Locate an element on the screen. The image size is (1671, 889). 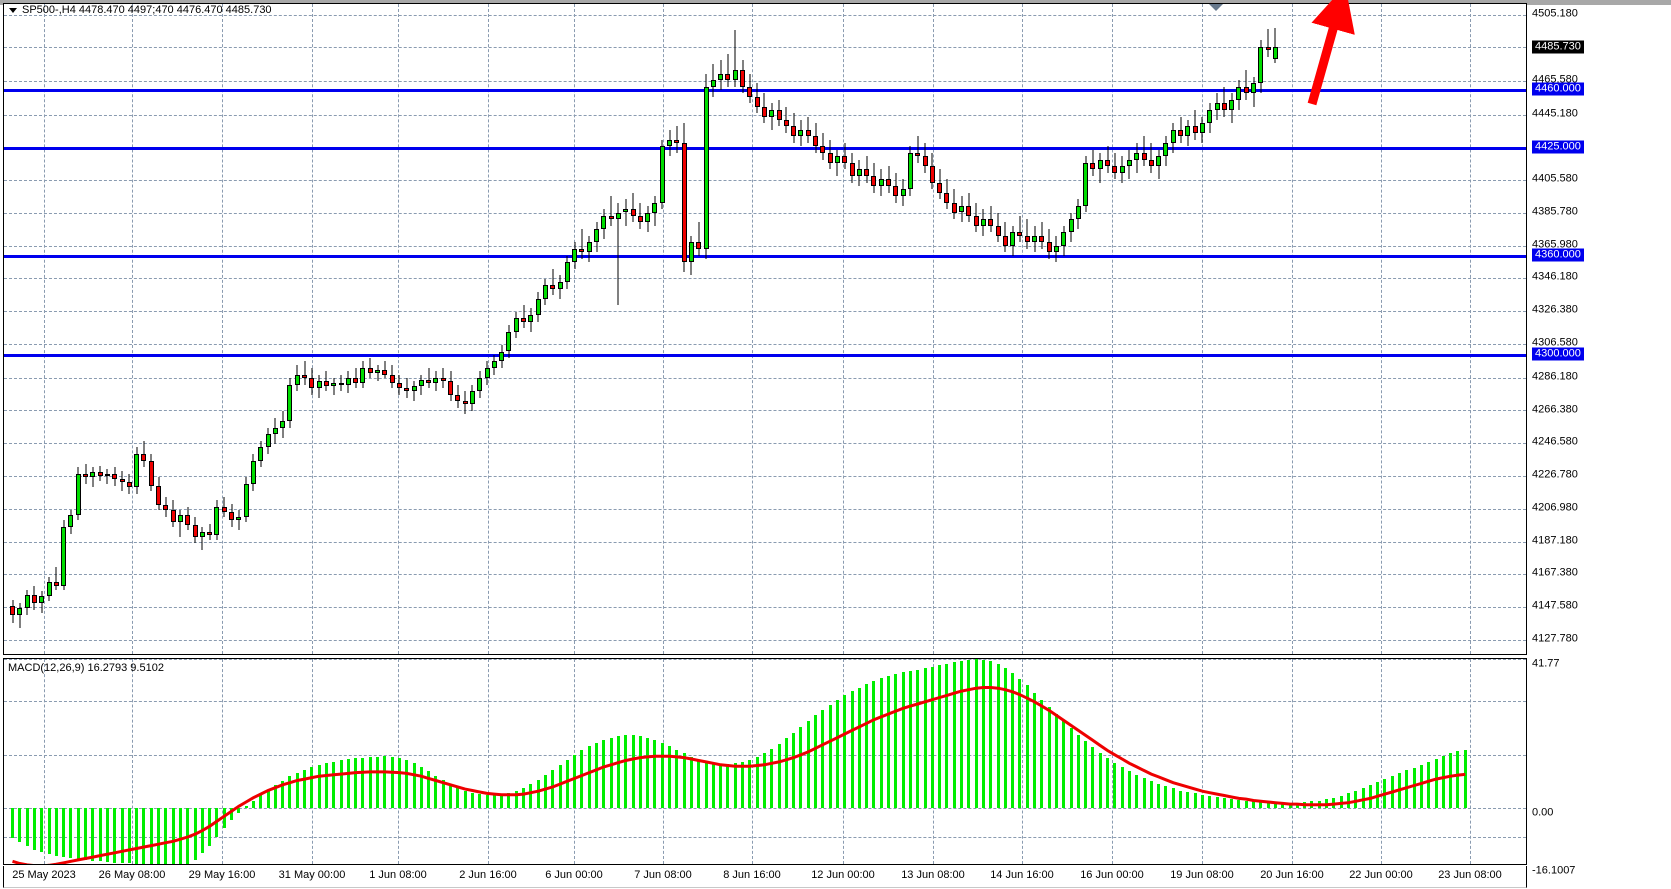
price-level-badge: 4460.000 is located at coordinates (1558, 89).